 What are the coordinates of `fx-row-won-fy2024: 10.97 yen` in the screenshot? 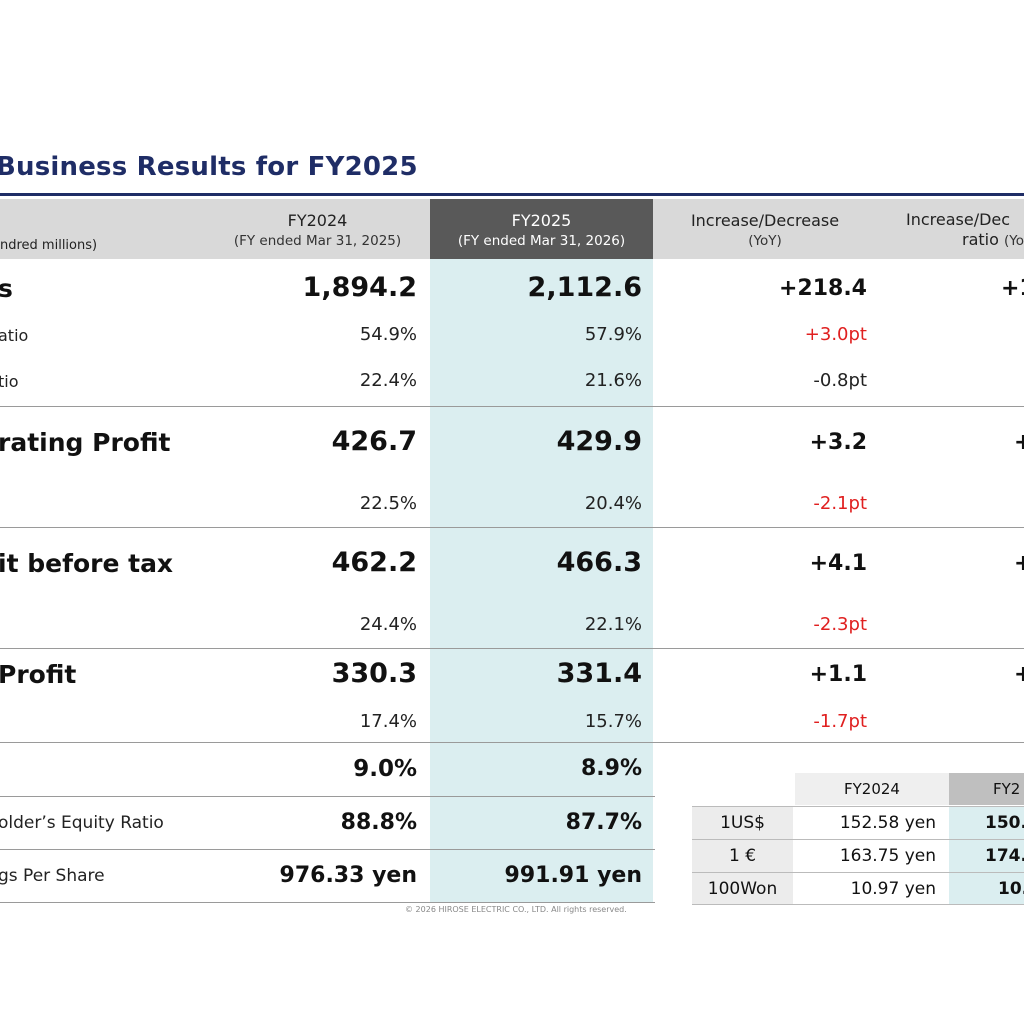 It's located at (893, 889).